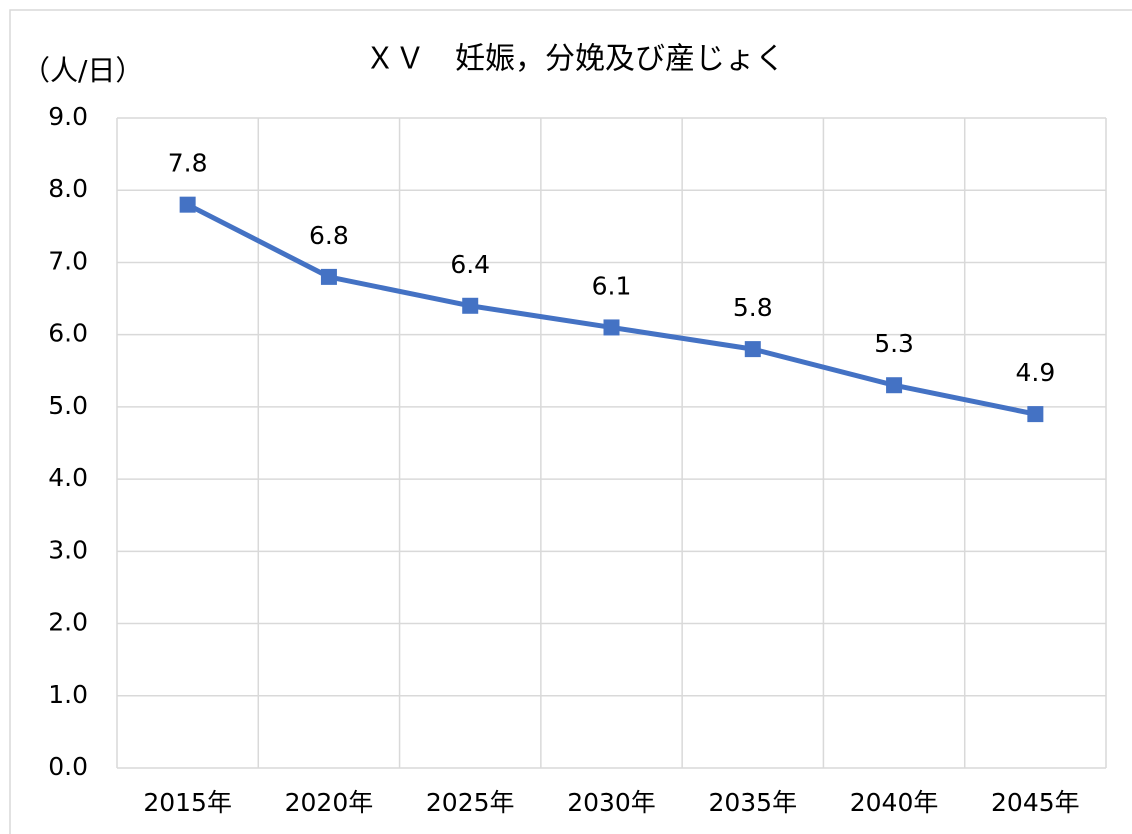 The image size is (1132, 834). I want to click on x-tick-label: 2030年, so click(611, 802).